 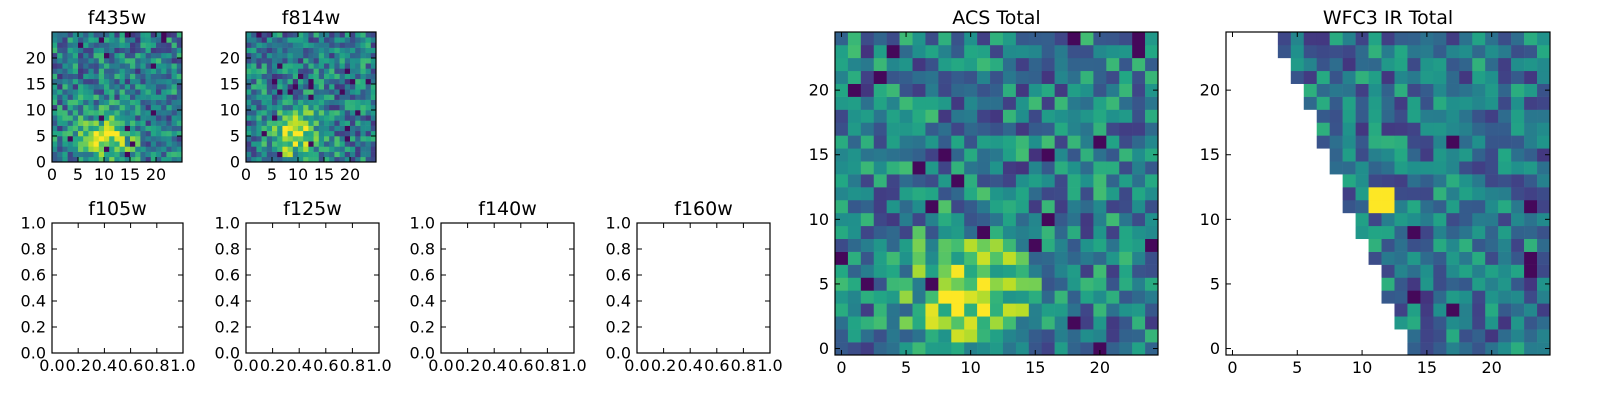 What do you see at coordinates (618, 353) in the screenshot?
I see `y-tick-label-f160w: 0.0` at bounding box center [618, 353].